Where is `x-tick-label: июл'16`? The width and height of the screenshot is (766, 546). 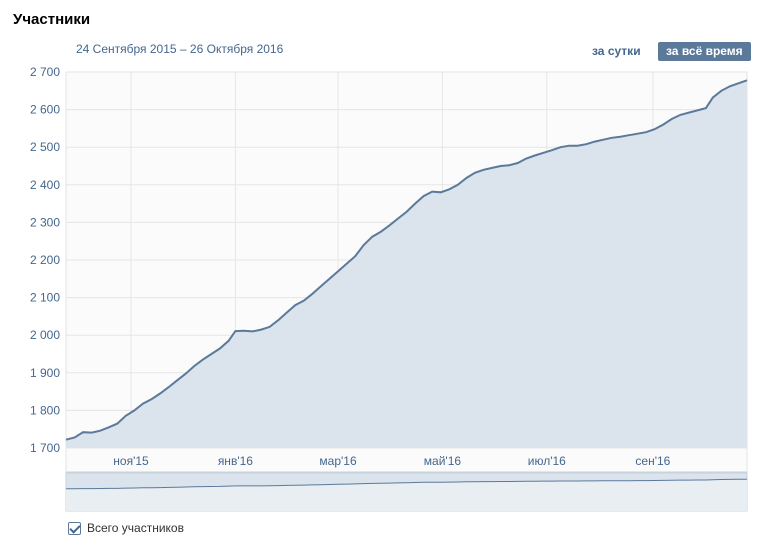 x-tick-label: июл'16 is located at coordinates (547, 461).